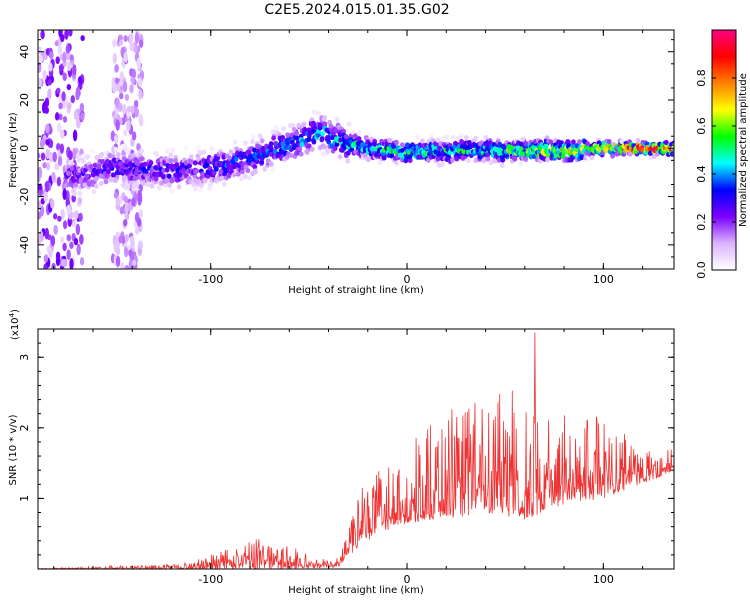  I want to click on colorbar-gradient, so click(724, 150).